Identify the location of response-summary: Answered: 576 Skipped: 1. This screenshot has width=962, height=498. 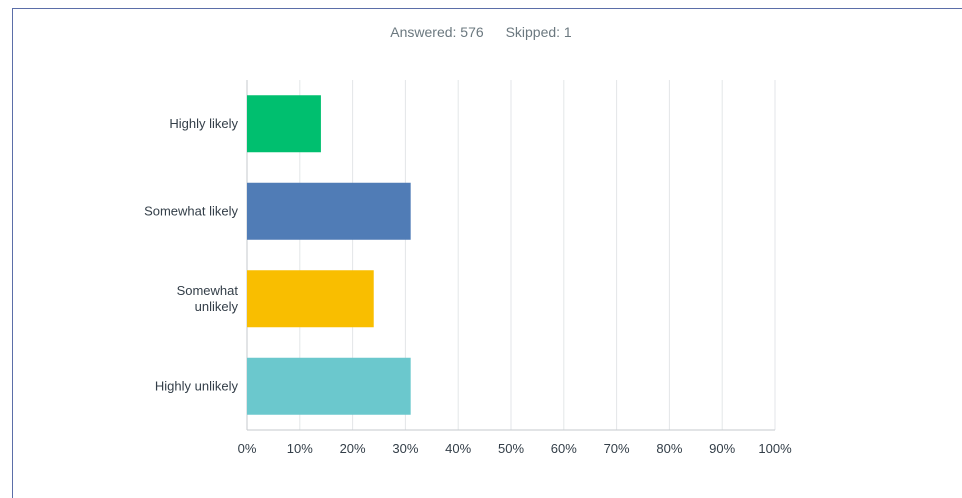
(481, 32).